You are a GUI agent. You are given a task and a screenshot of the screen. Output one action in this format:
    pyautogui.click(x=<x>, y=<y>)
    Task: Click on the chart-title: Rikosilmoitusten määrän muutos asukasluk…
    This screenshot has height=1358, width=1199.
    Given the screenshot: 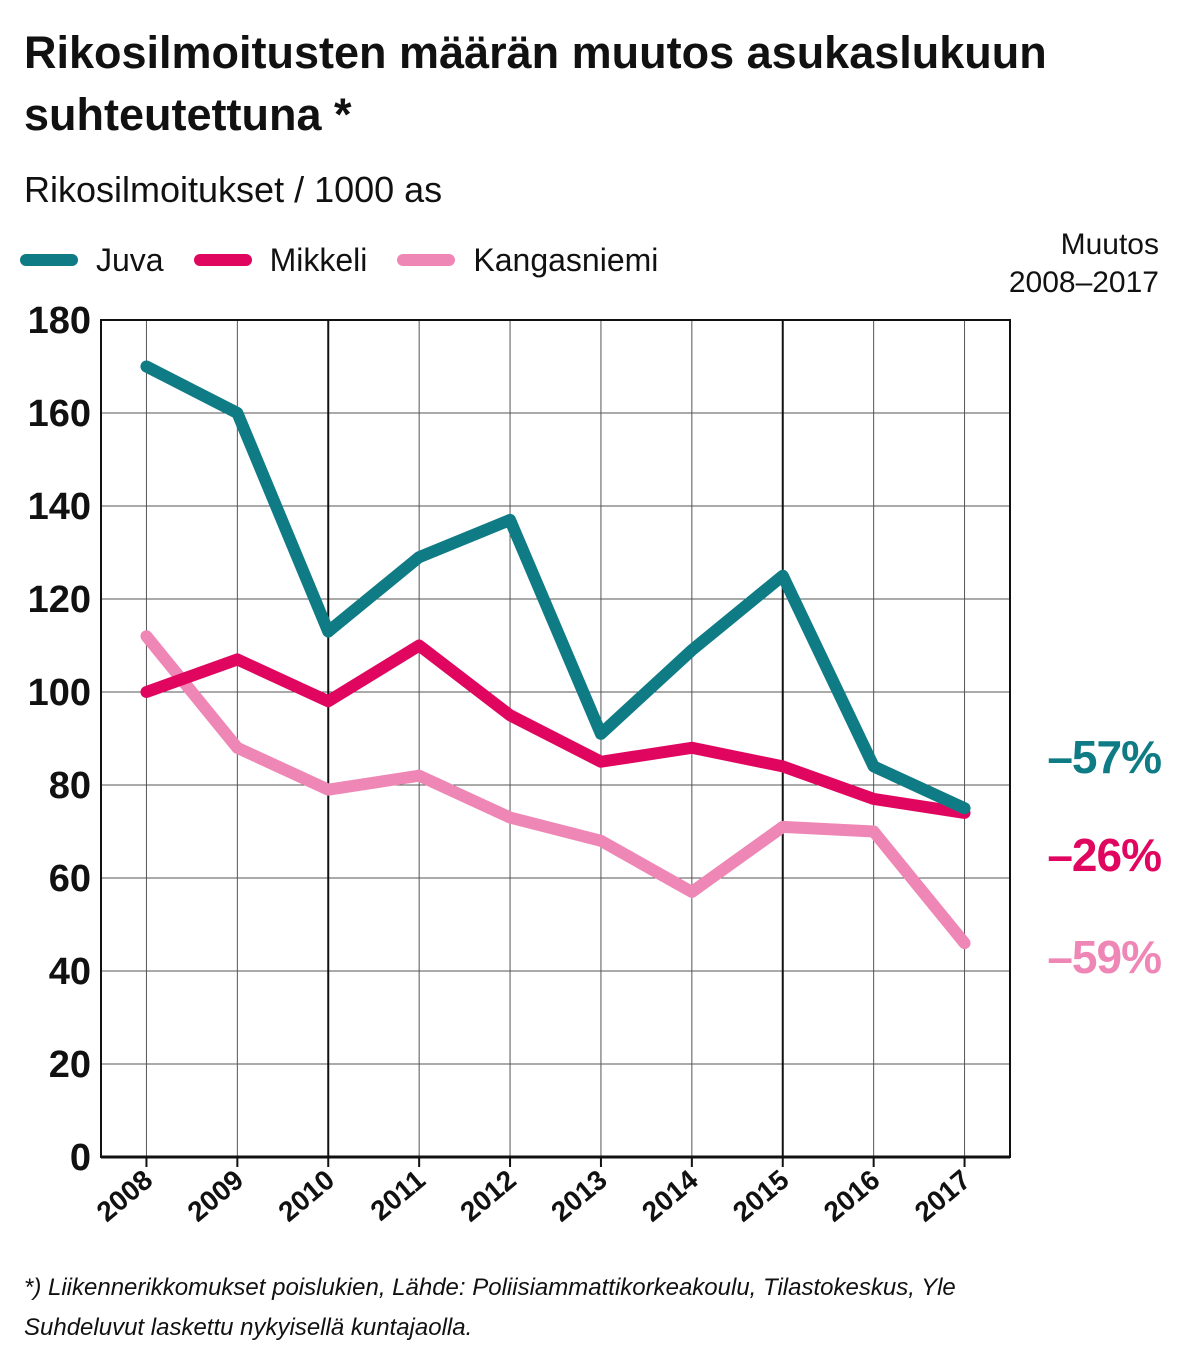 What is the action you would take?
    pyautogui.click(x=535, y=83)
    